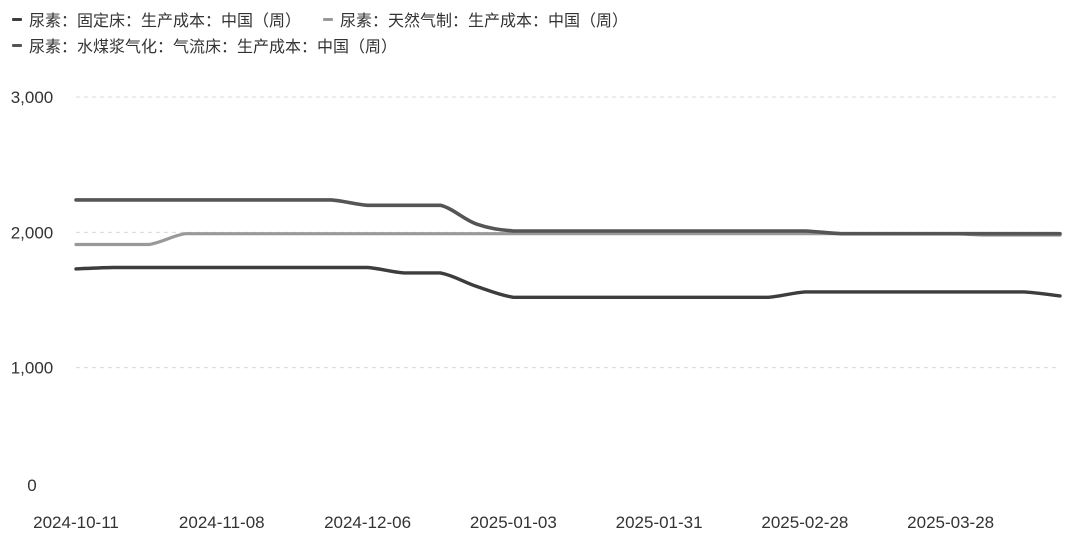 The image size is (1067, 538). Describe the element at coordinates (17, 19) in the screenshot. I see `legend-swatch-fixed-bed` at that location.